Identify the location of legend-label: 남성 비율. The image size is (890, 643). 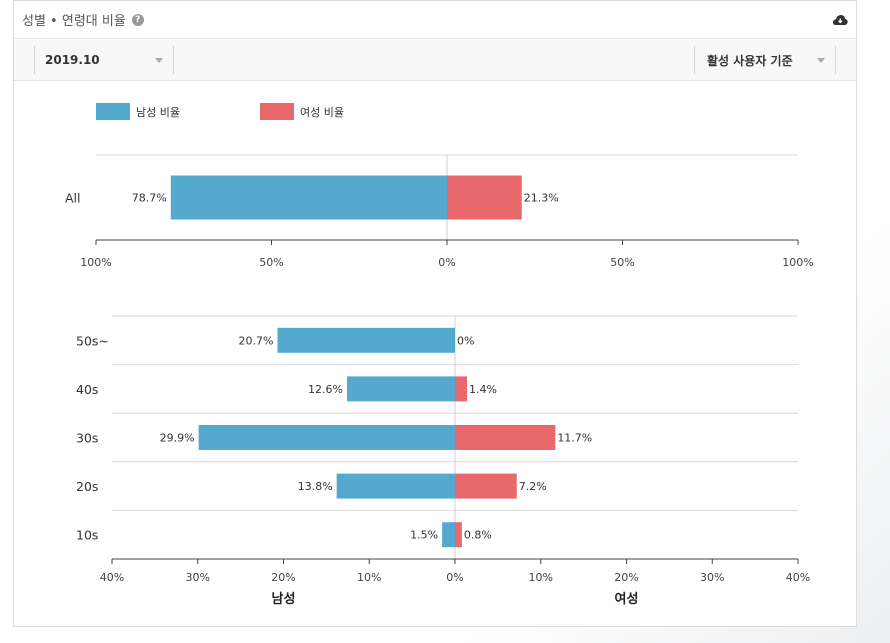
(158, 112).